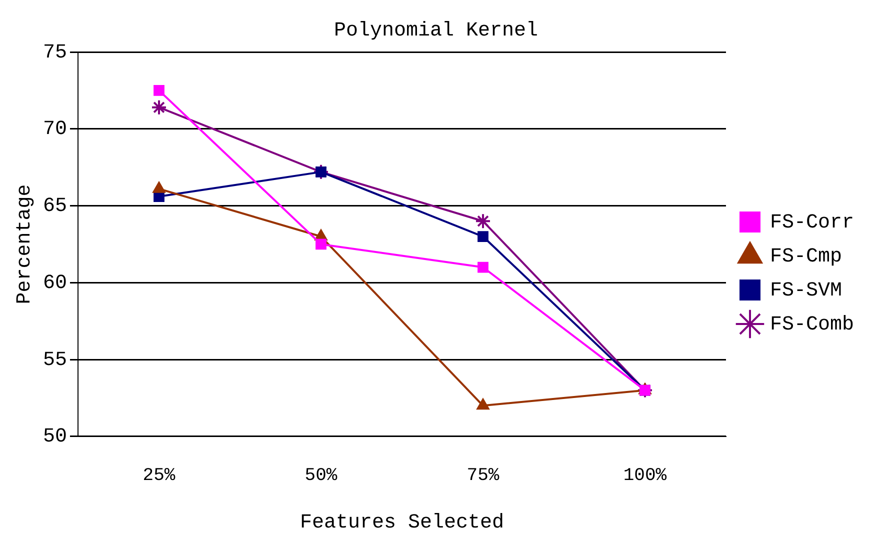 The width and height of the screenshot is (877, 550). I want to click on legend-label: FS-Cmp, so click(806, 256).